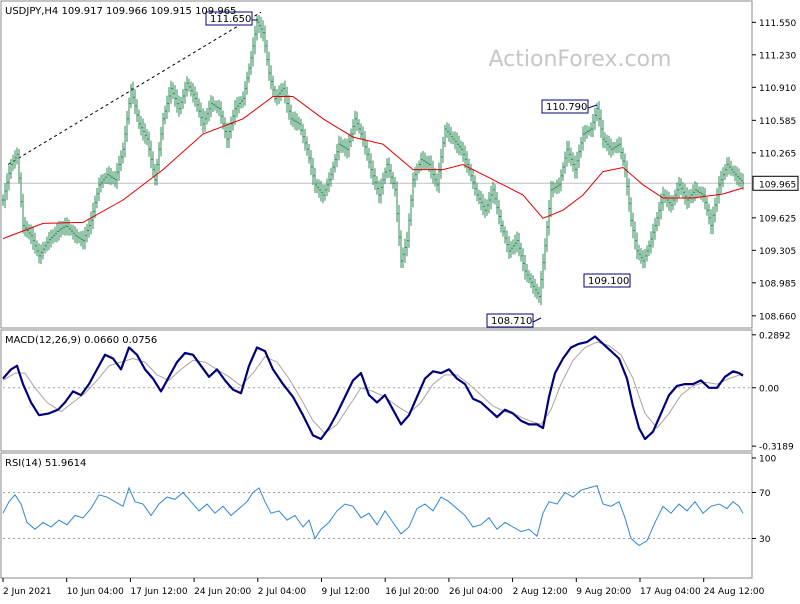  I want to click on price-tick-label: 110.265, so click(777, 154).